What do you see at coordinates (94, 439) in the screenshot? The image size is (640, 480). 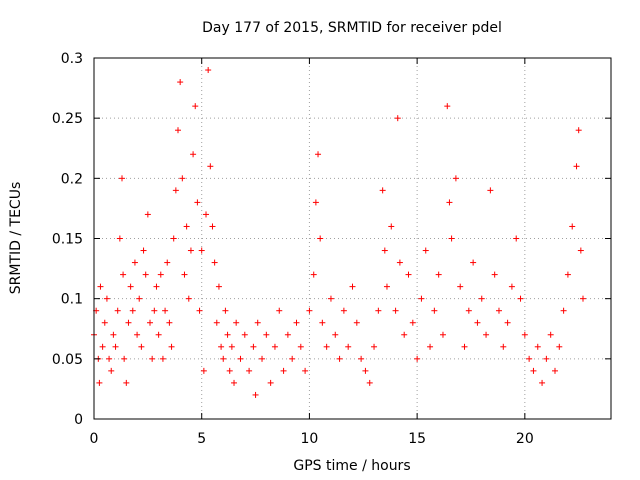 I see `x-tick-label: 0` at bounding box center [94, 439].